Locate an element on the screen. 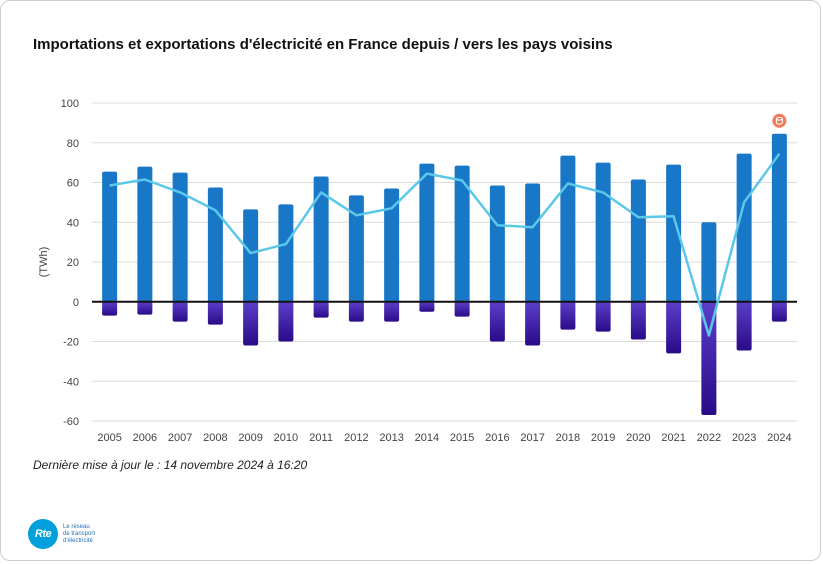 The image size is (823, 564). x-tick-label: 2022 is located at coordinates (709, 438).